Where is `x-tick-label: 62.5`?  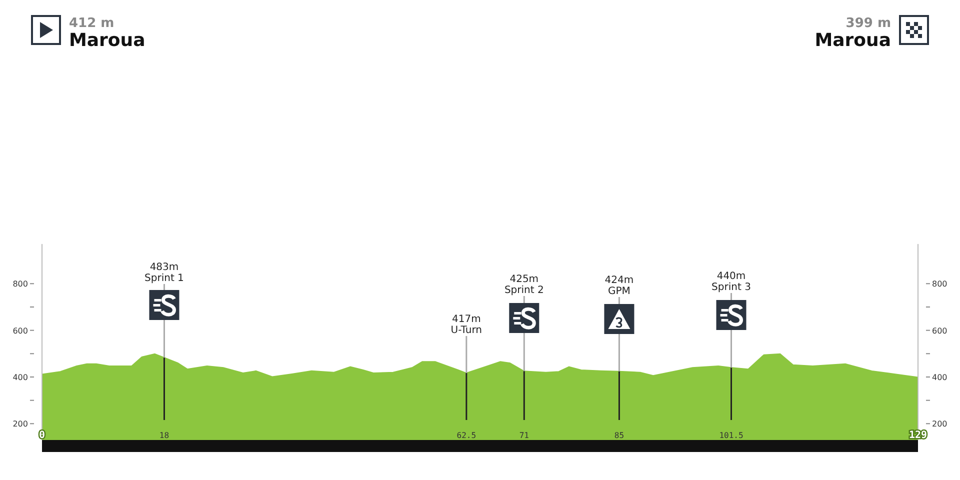
x-tick-label: 62.5 is located at coordinates (466, 435).